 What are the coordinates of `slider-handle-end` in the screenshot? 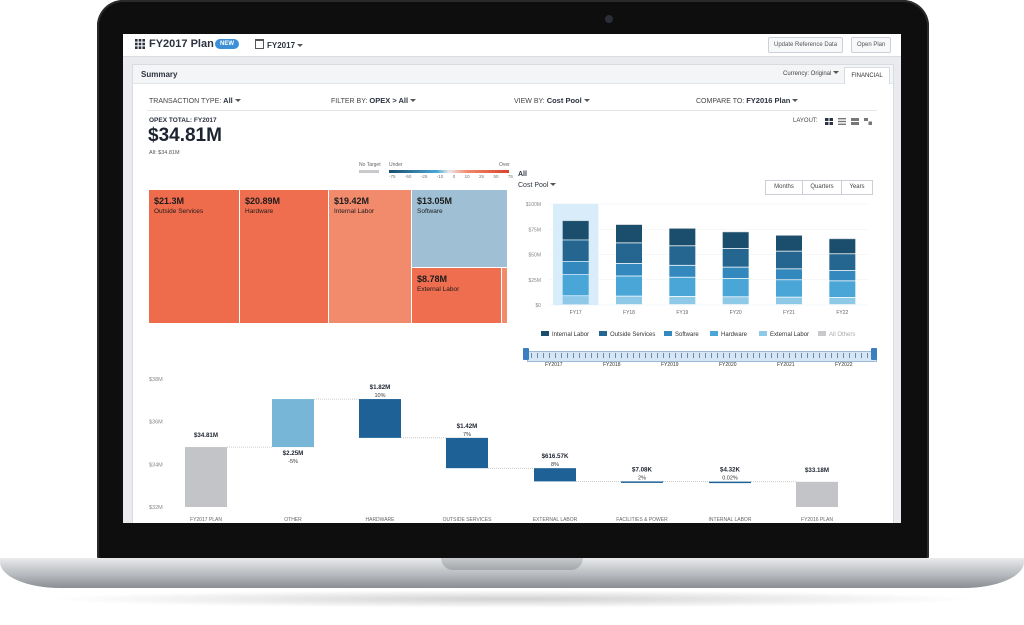 It's located at (874, 354).